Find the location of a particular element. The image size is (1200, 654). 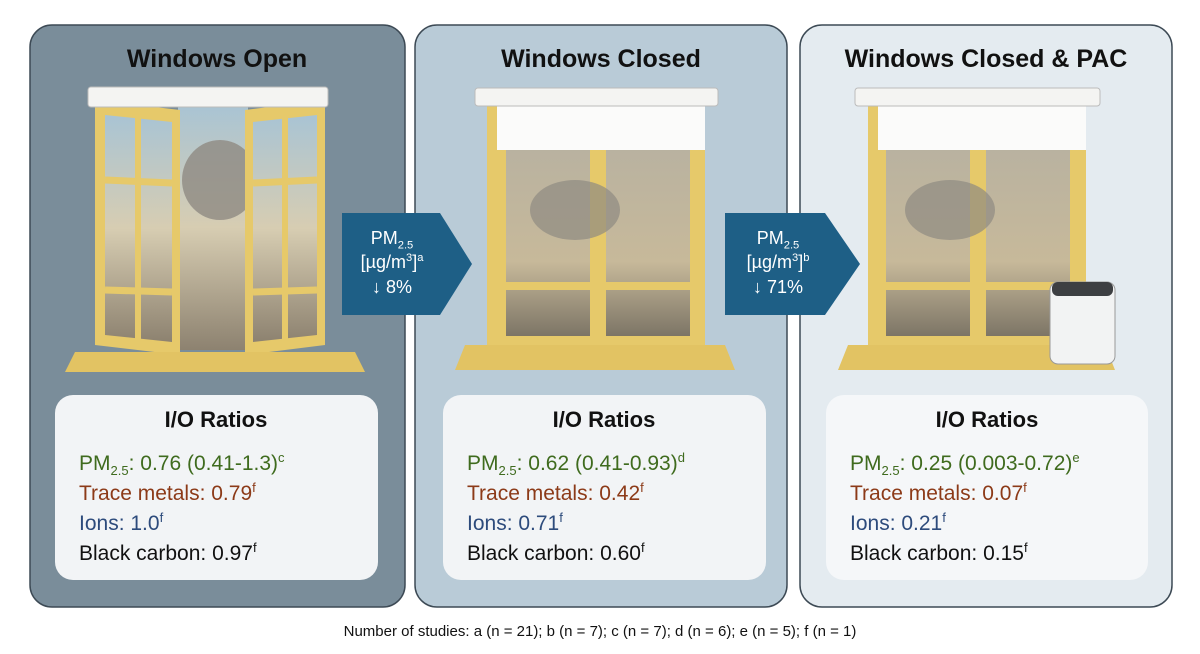

ratio-line: Black carbon: 0.97f is located at coordinates (168, 553).